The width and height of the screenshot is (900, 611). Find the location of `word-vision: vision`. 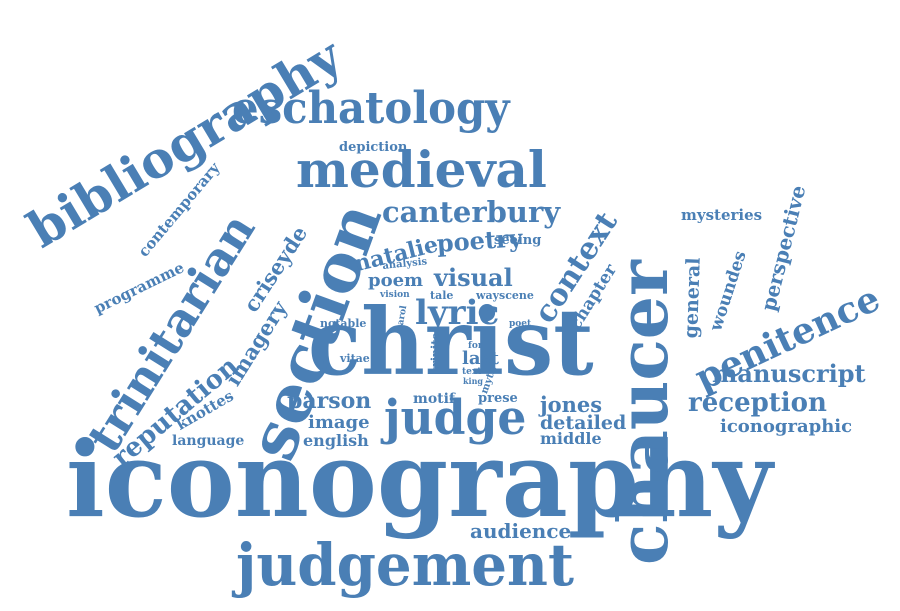

word-vision: vision is located at coordinates (395, 295).